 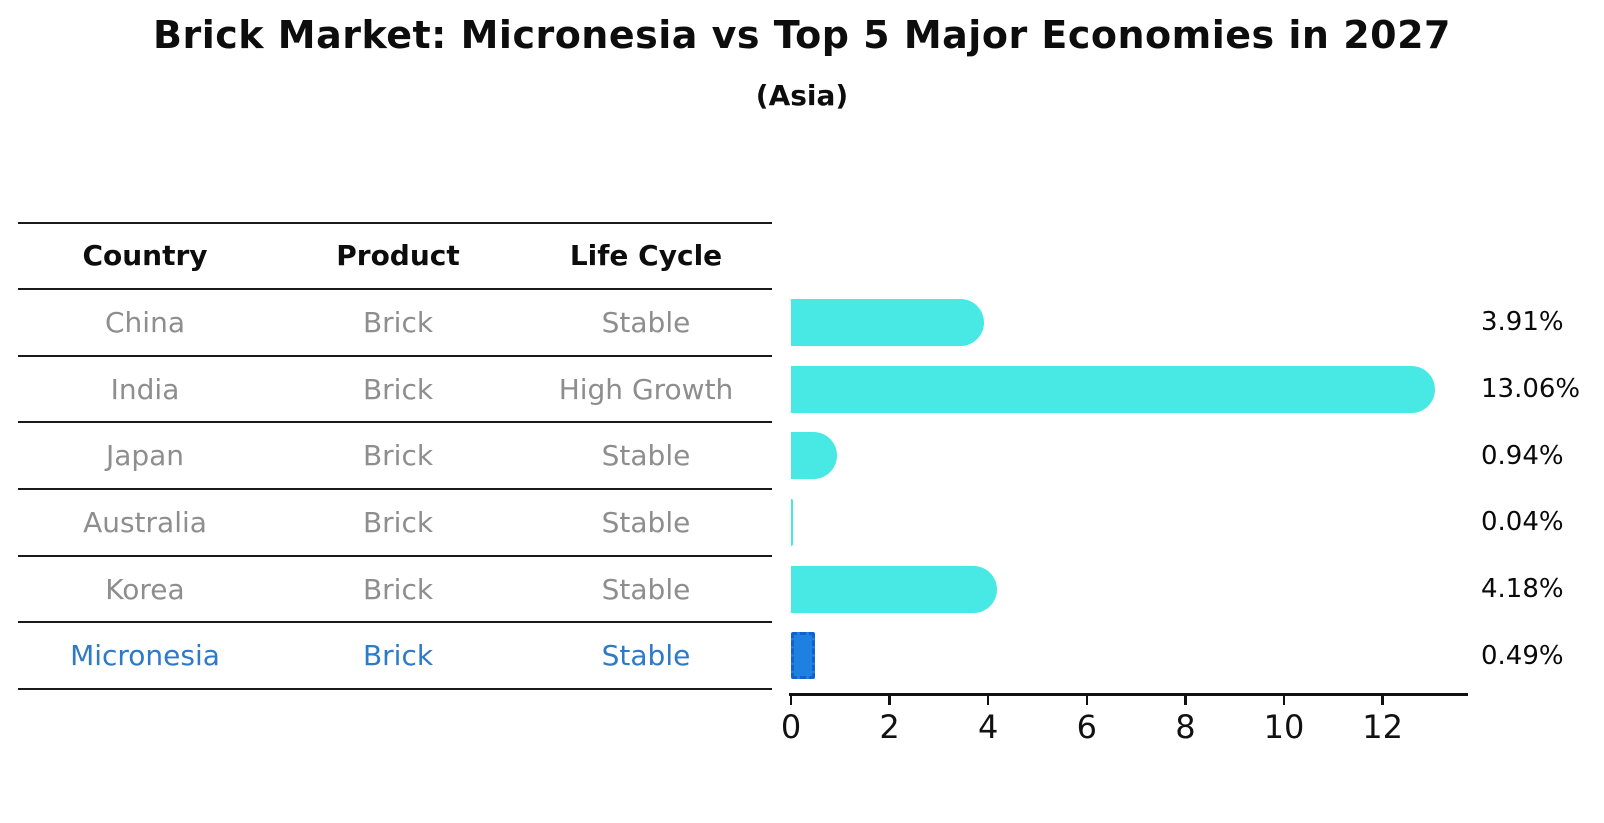 What do you see at coordinates (1522, 455) in the screenshot?
I see `value-label-japan: 0.94%` at bounding box center [1522, 455].